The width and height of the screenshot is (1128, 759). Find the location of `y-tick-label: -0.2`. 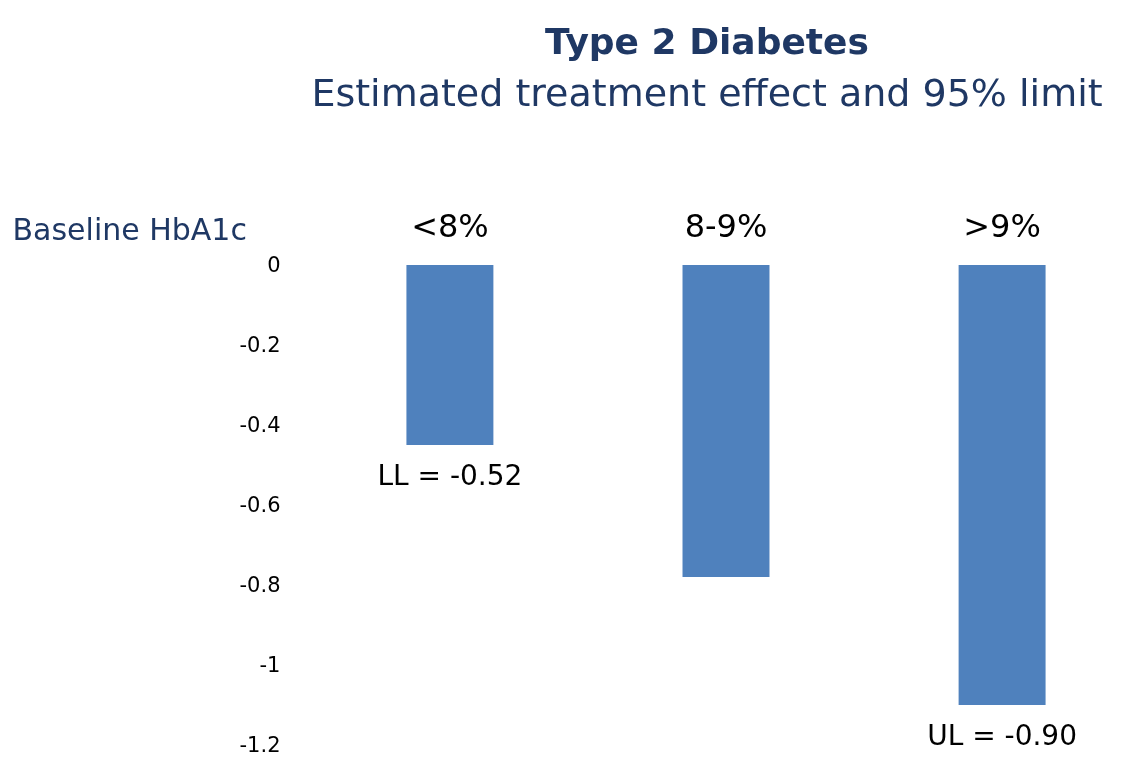

y-tick-label: -0.2 is located at coordinates (260, 344).